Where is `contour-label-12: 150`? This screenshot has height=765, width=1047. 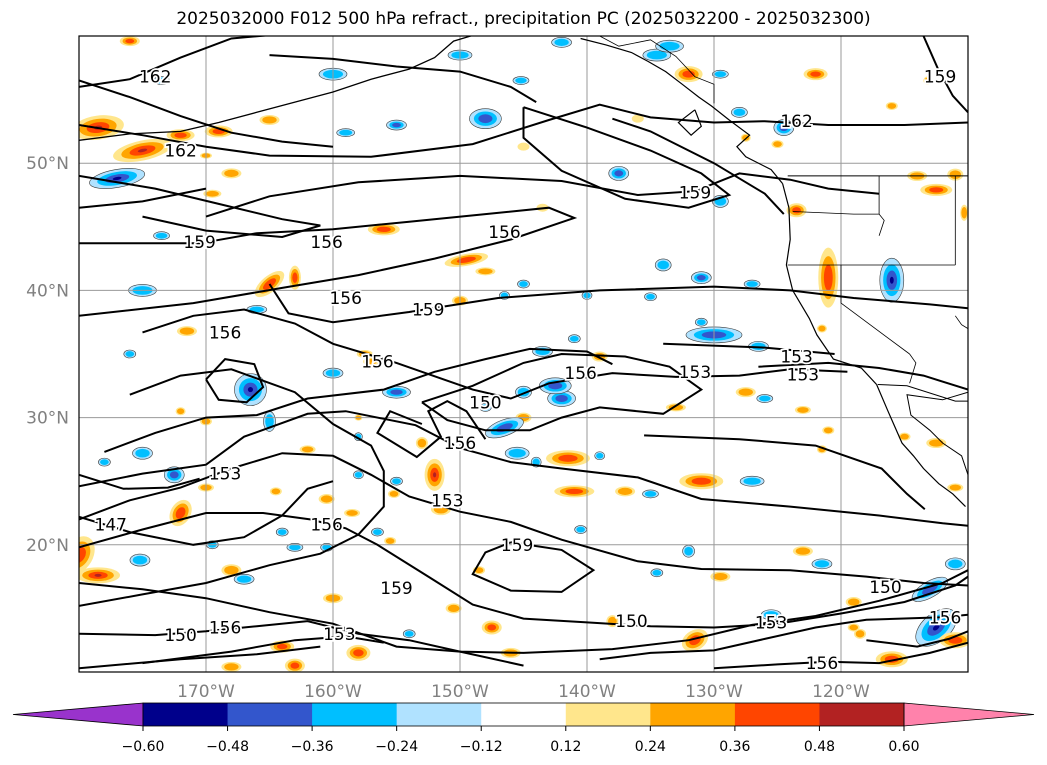
contour-label-12: 150 is located at coordinates (485, 403).